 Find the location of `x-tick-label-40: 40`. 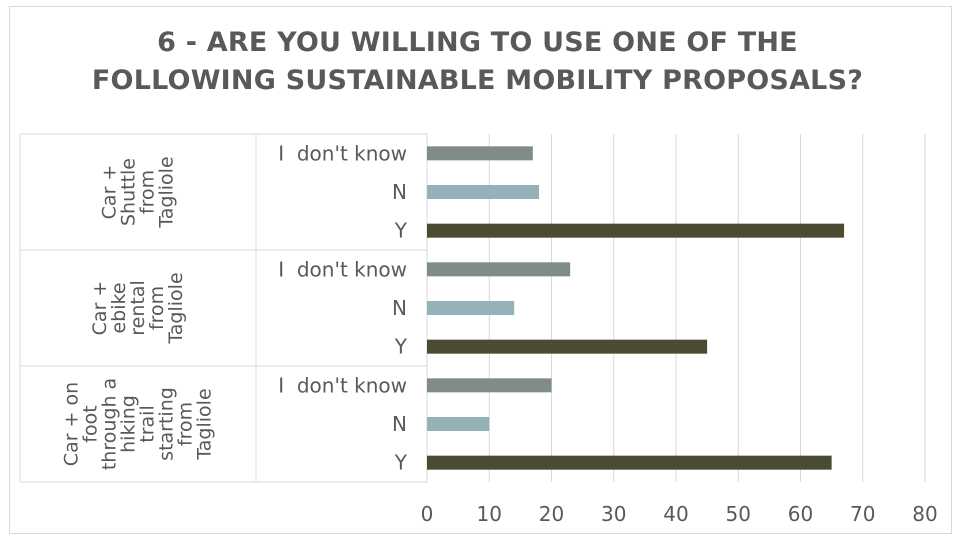

x-tick-label-40: 40 is located at coordinates (675, 514).